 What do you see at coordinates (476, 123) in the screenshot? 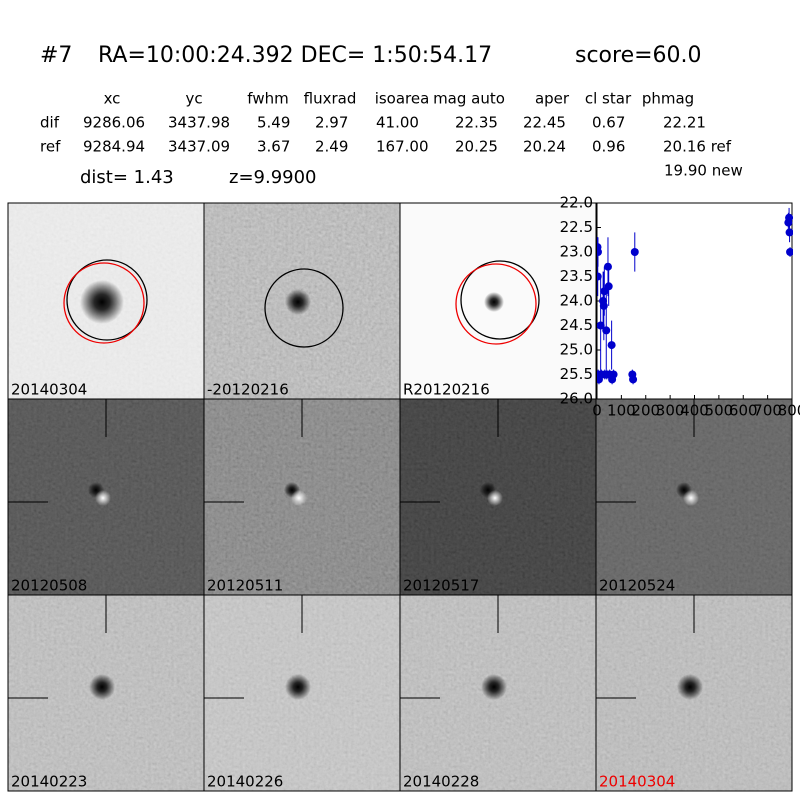
I see `cell: 22.35` at bounding box center [476, 123].